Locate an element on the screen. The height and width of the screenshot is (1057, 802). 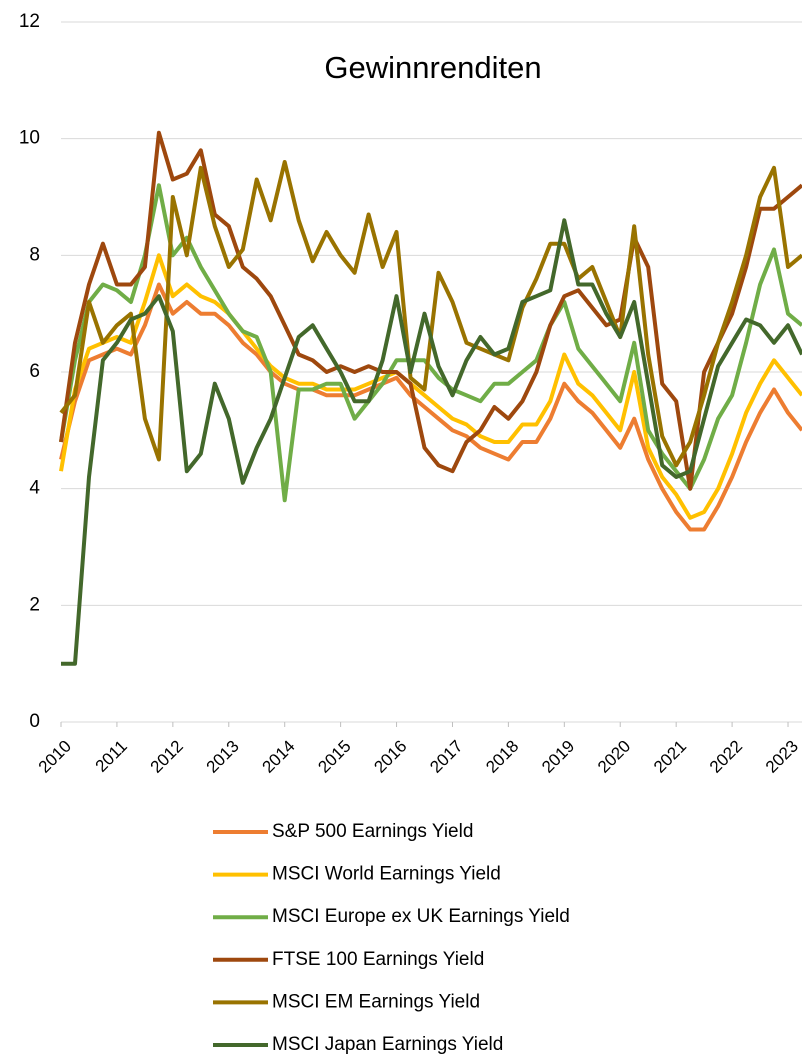
y-tick-label: 10 is located at coordinates (29, 138).